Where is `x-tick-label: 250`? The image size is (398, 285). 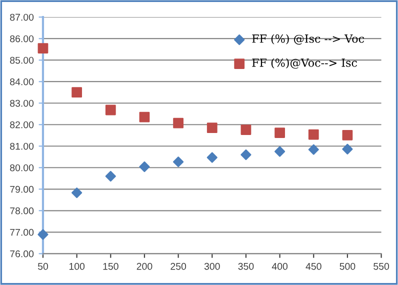
x-tick-label: 250 is located at coordinates (178, 266).